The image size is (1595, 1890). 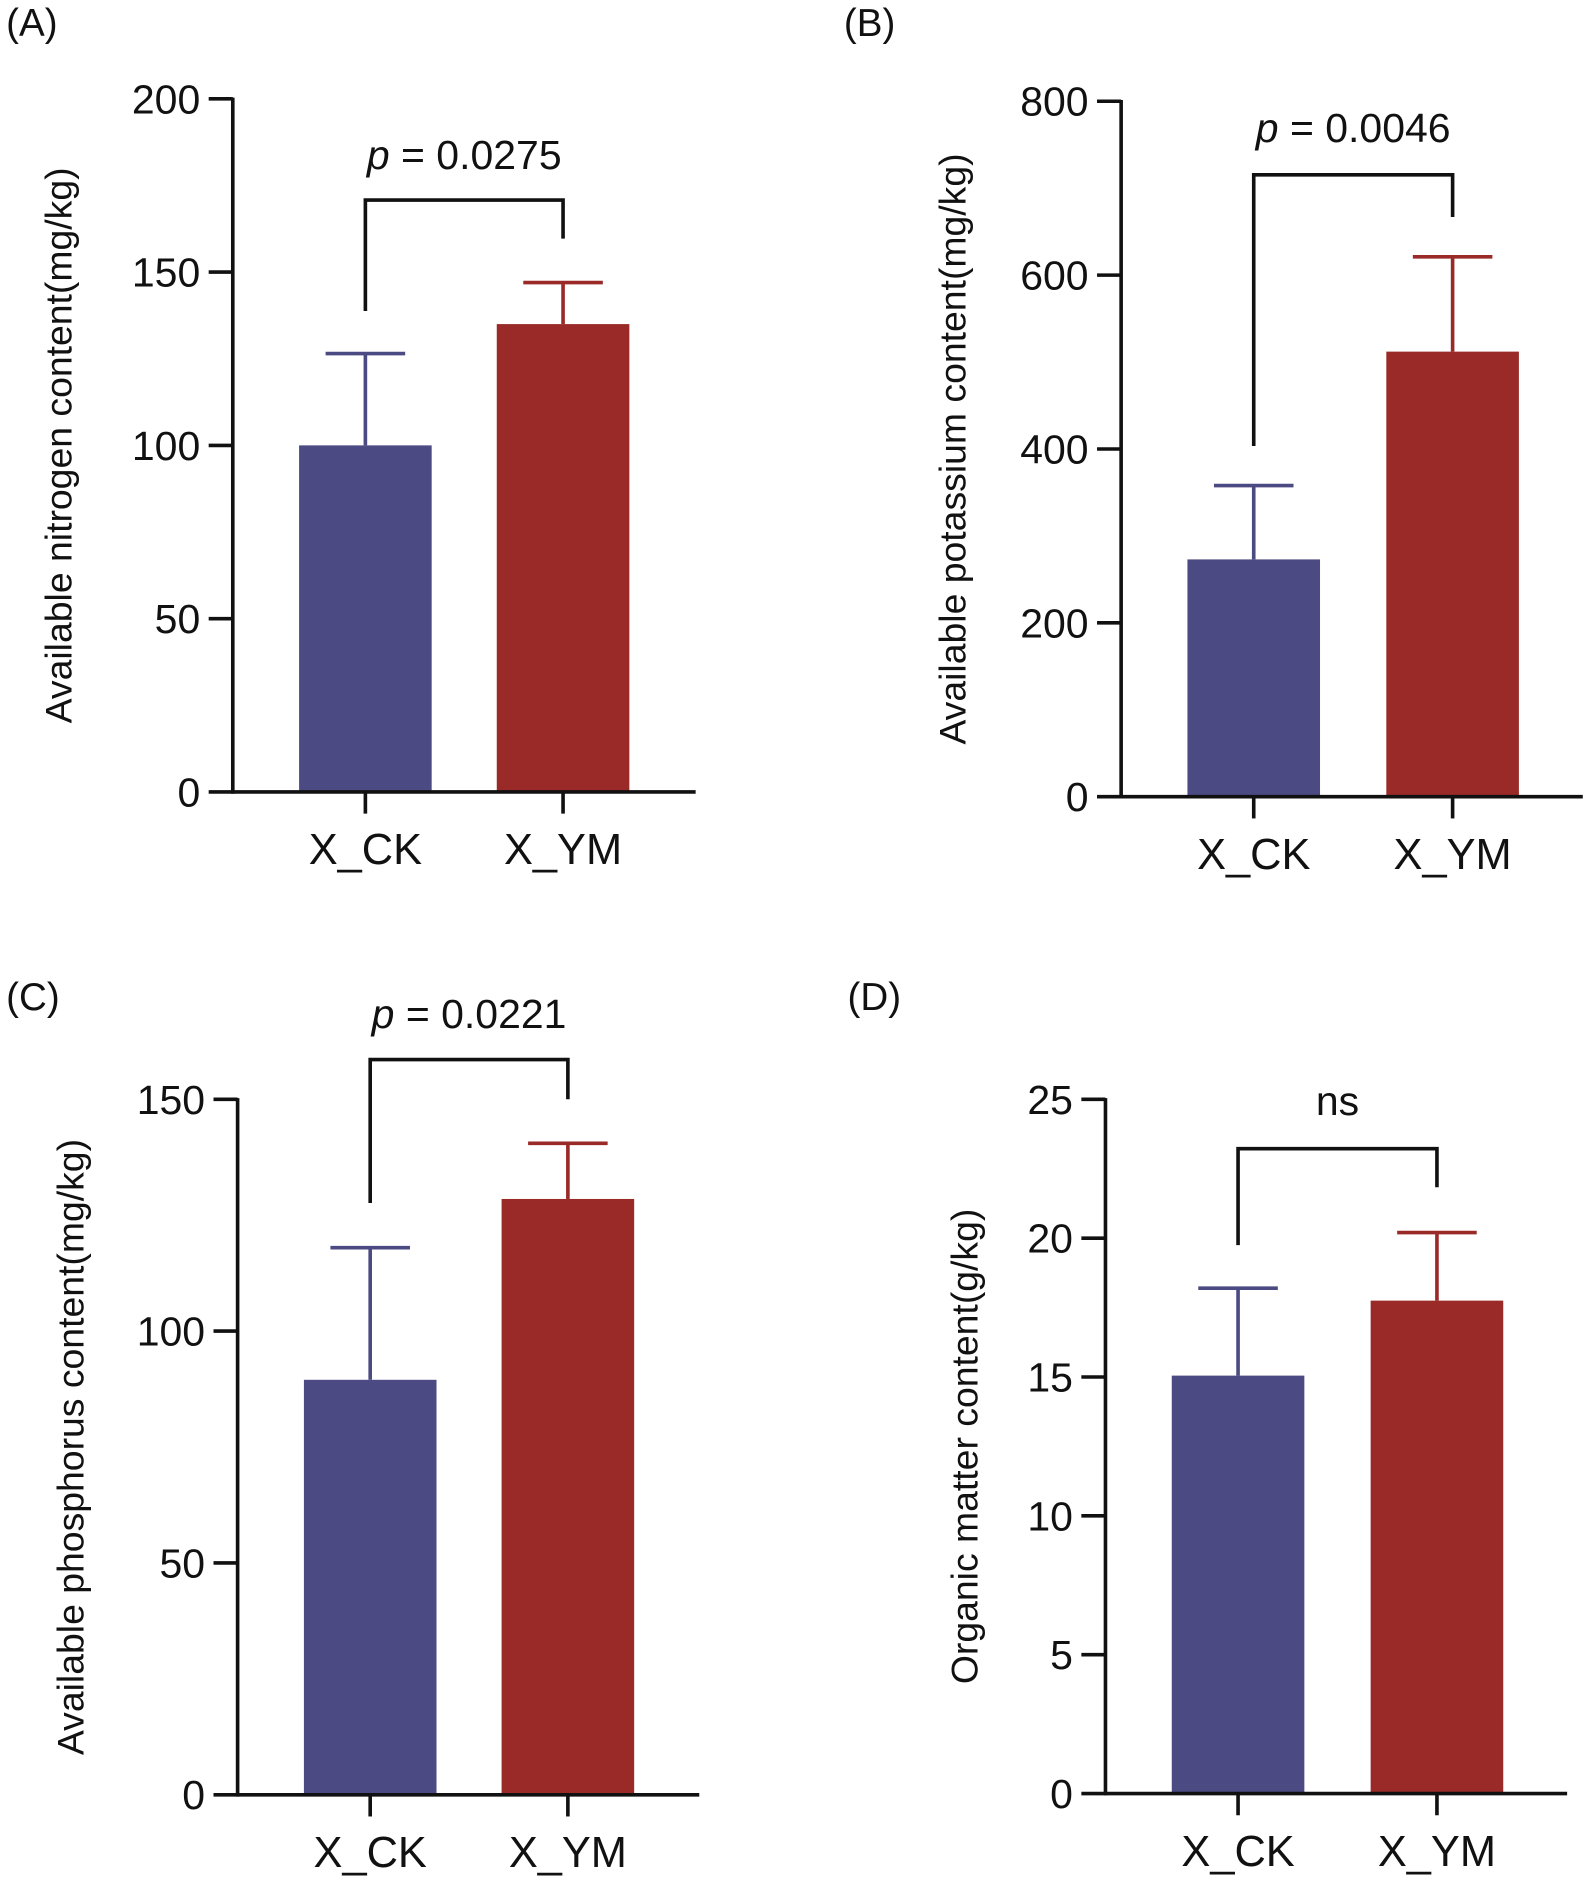 I want to click on p-value: = 0.0275, so click(x=476, y=155).